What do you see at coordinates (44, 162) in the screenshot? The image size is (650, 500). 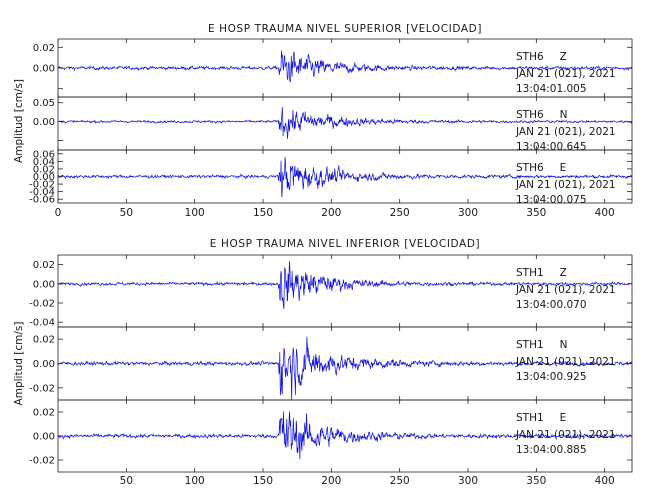 I see `y-tick-label: 0.04` at bounding box center [44, 162].